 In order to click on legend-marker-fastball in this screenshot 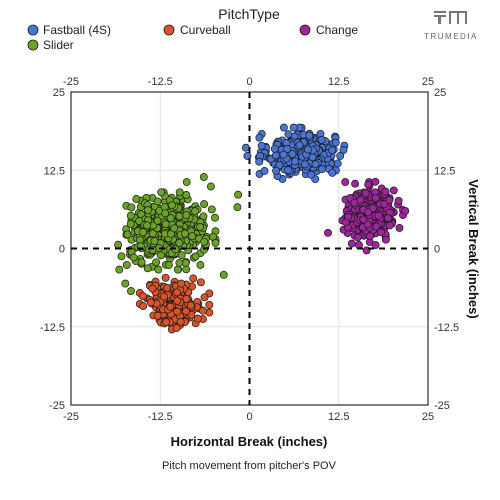, I will do `click(33, 30)`.